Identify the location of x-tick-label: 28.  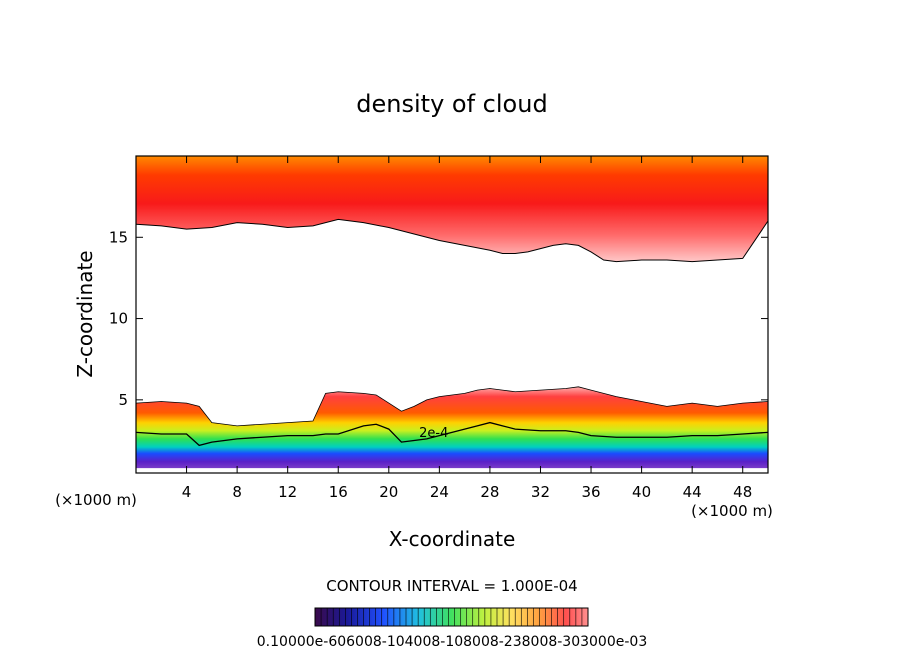
(489, 492).